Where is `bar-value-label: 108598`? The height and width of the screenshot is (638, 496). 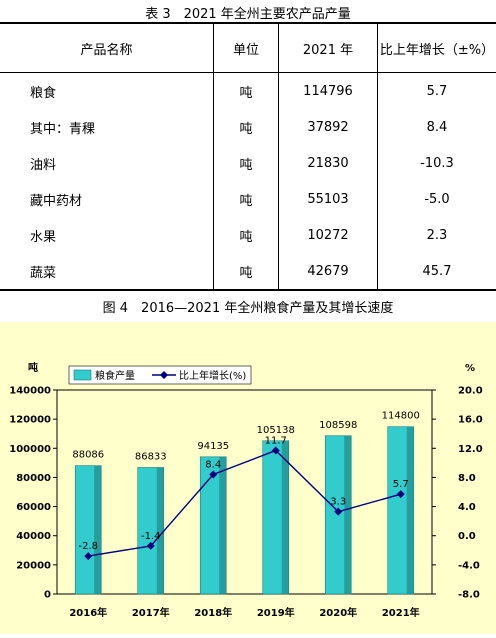 bar-value-label: 108598 is located at coordinates (338, 425).